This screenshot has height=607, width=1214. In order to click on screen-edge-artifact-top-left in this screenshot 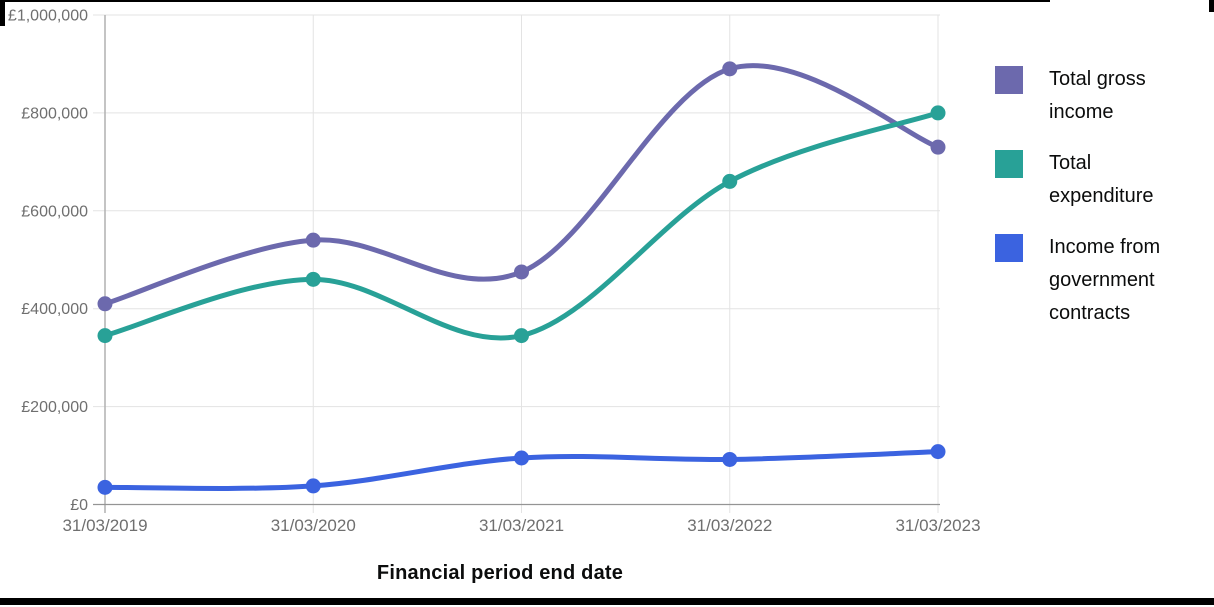, I will do `click(2, 13)`.